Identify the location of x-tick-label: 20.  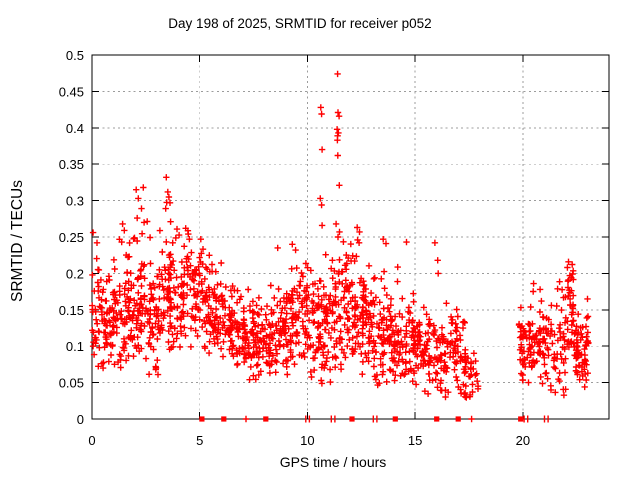
(523, 440).